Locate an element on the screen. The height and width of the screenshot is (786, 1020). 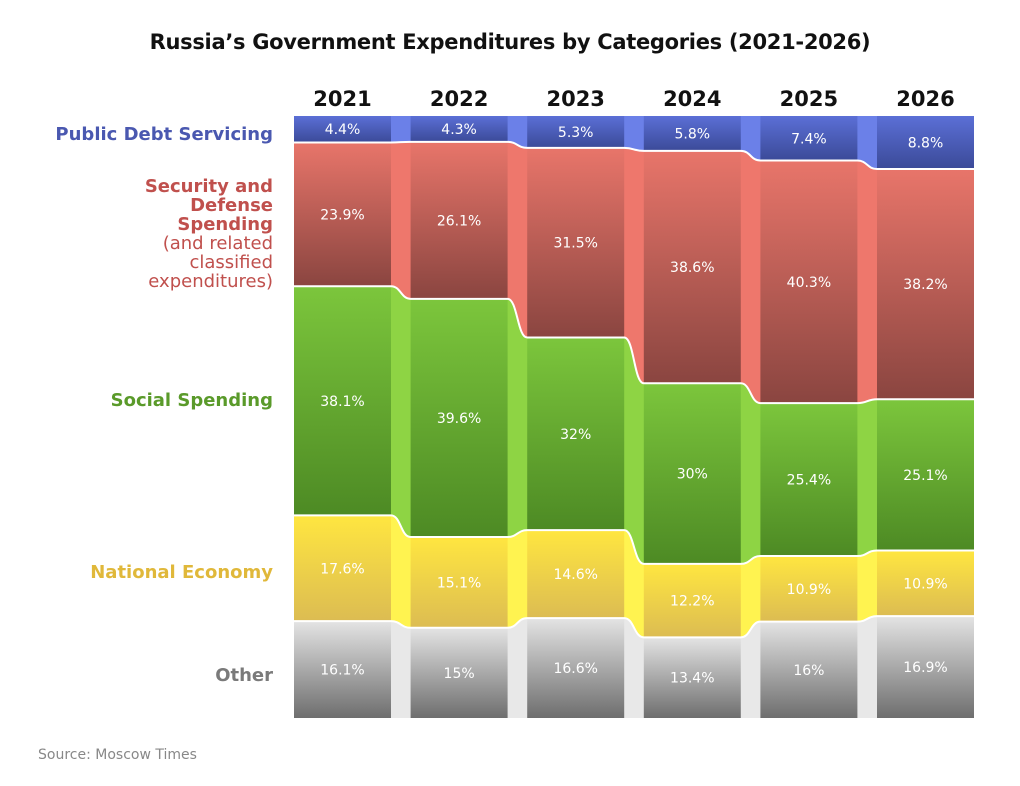
bar-security-and-defense-spending-2022 is located at coordinates (459, 220).